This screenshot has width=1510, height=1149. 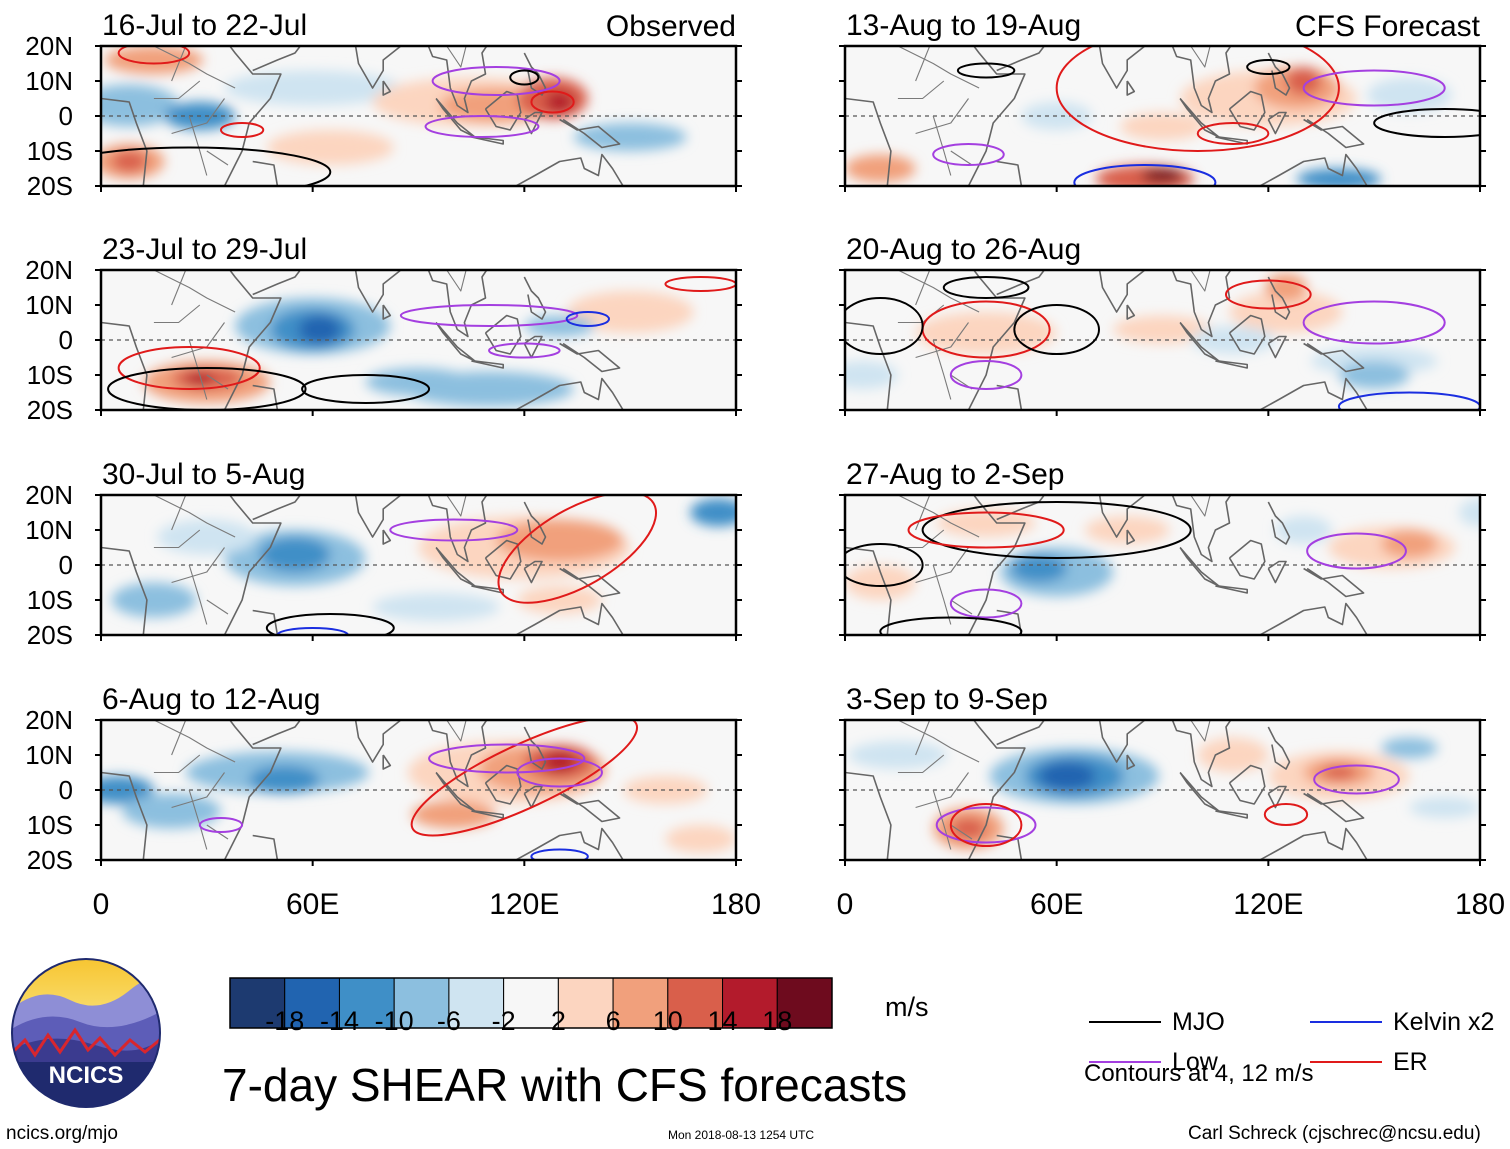 I want to click on panel-period-title: 6-Aug to 12-Aug, so click(x=211, y=699).